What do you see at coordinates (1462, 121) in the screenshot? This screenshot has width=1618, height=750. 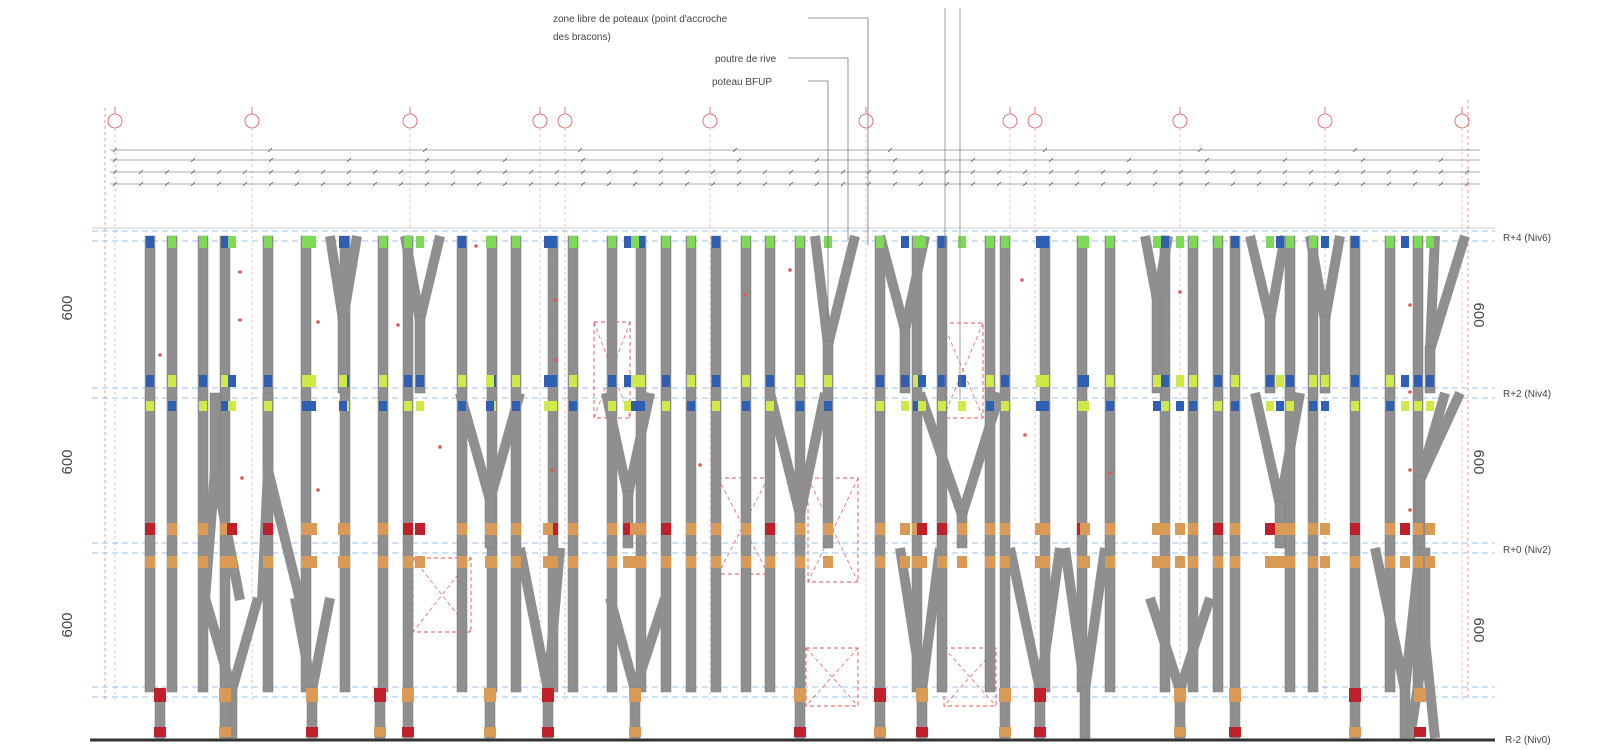 I see `grid-bubble` at bounding box center [1462, 121].